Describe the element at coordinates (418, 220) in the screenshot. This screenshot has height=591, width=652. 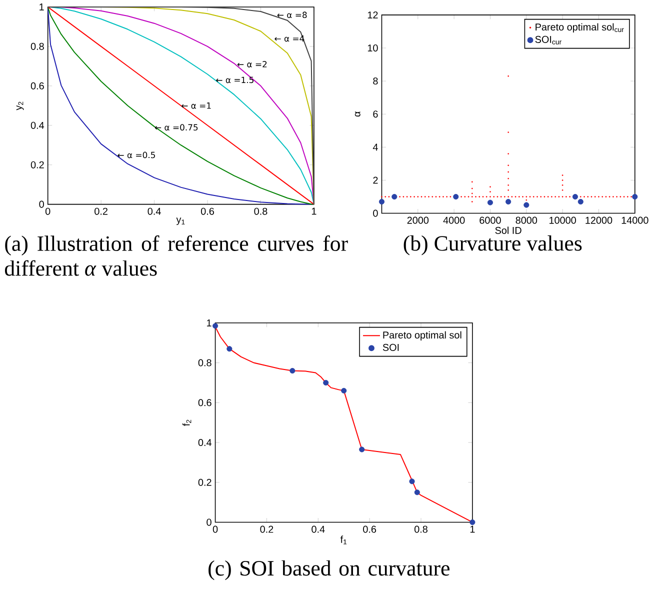
I see `x-tick-label: 2000` at that location.